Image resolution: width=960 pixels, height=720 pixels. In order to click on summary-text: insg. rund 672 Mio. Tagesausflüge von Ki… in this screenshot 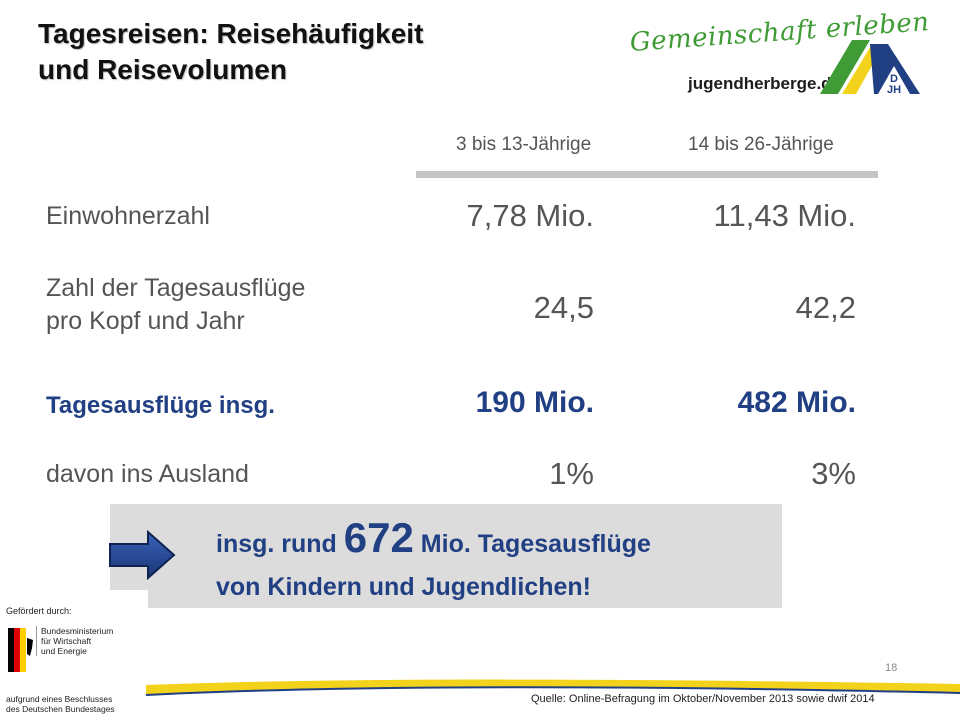, I will do `click(433, 562)`.